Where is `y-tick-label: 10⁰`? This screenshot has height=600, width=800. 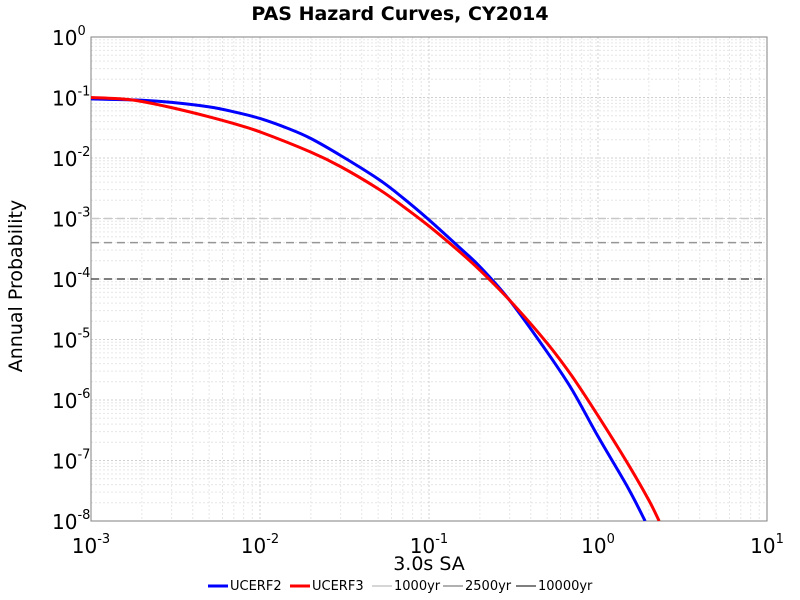
y-tick-label: 10⁰ is located at coordinates (69, 37).